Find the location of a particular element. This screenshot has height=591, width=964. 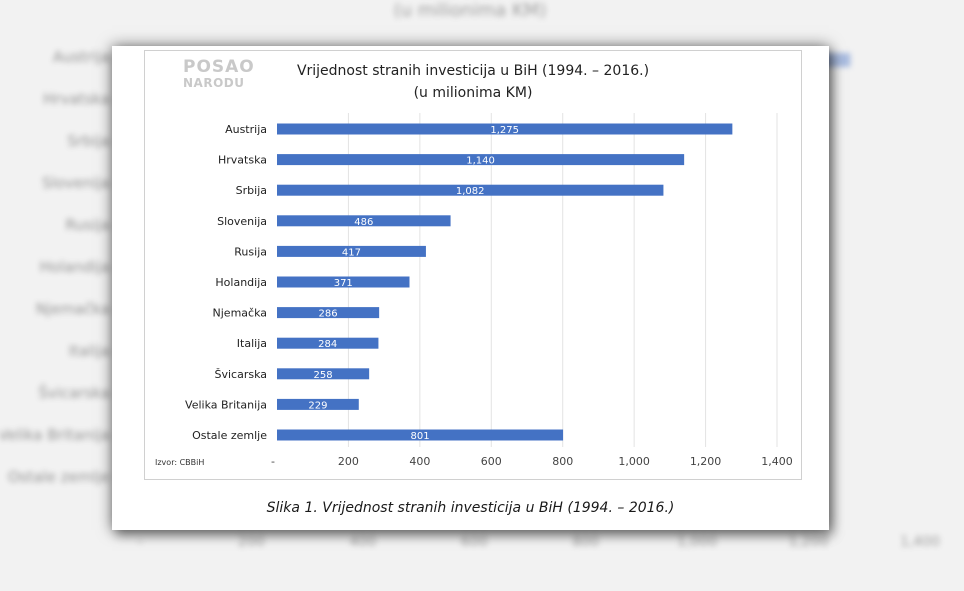

value-label: 417 is located at coordinates (351, 252).